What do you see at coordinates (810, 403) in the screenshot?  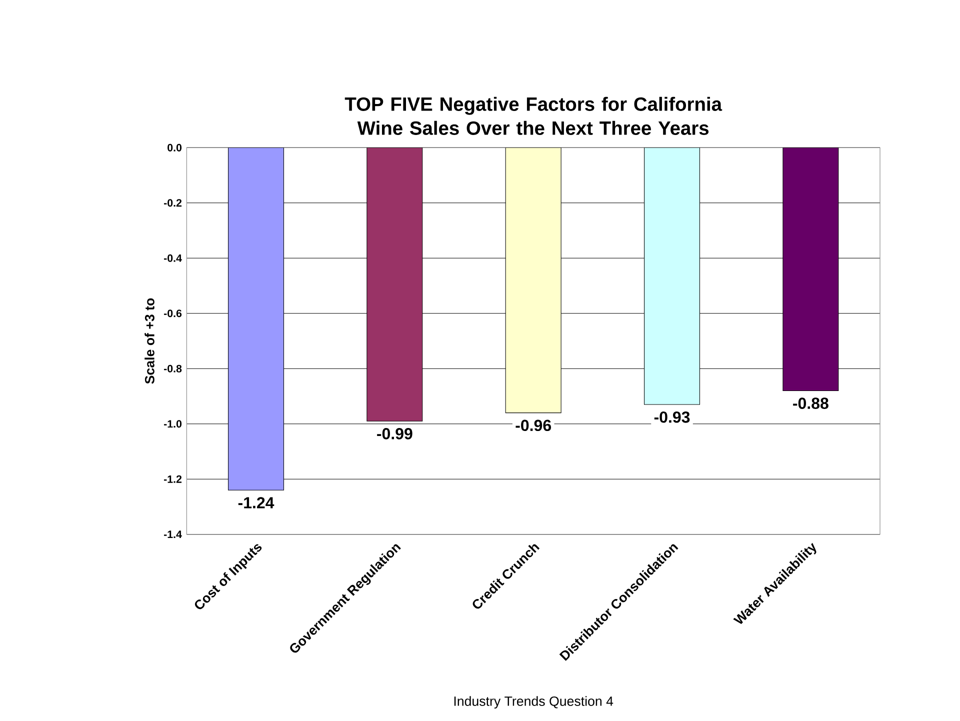 I see `data-label: -0.88` at bounding box center [810, 403].